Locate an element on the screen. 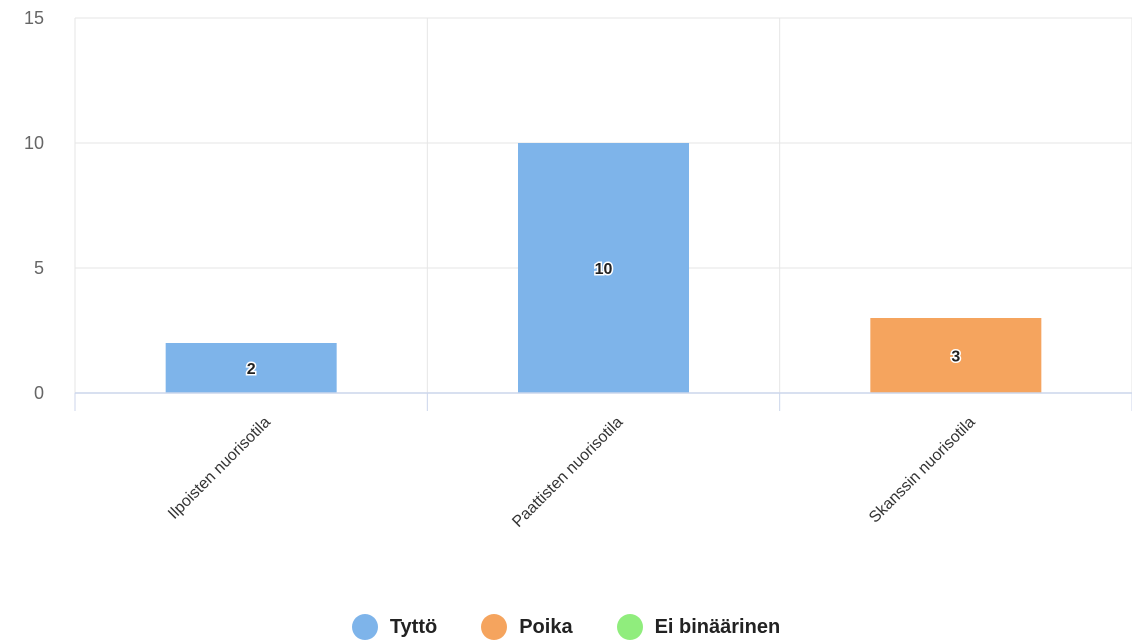  data-label: 10 is located at coordinates (604, 269).